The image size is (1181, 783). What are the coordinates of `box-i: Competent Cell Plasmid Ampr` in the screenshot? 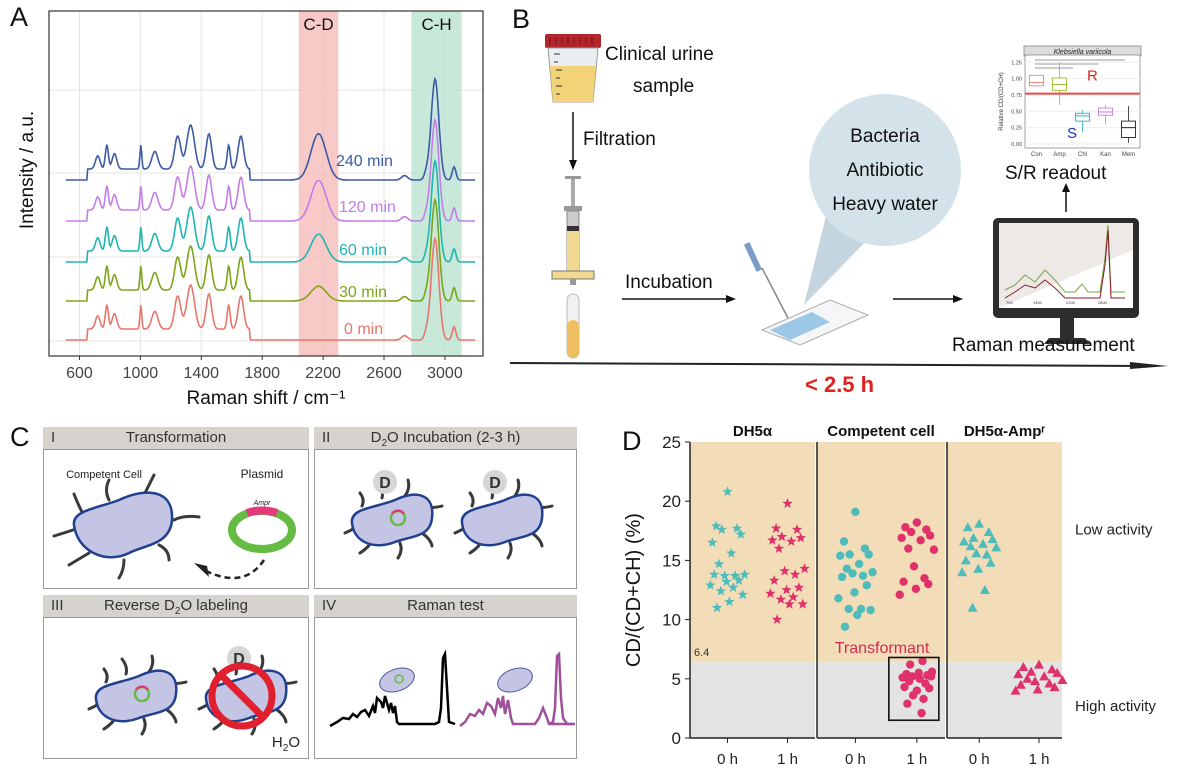 It's located at (176, 519).